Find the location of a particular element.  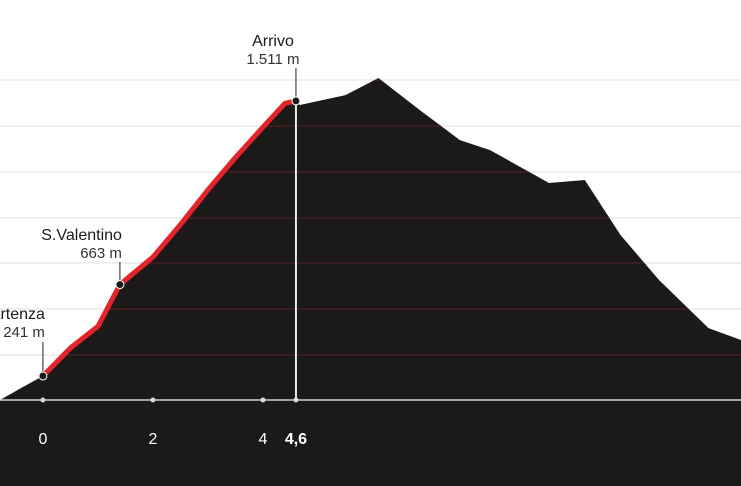

x-tick-label: 0 is located at coordinates (42, 439).